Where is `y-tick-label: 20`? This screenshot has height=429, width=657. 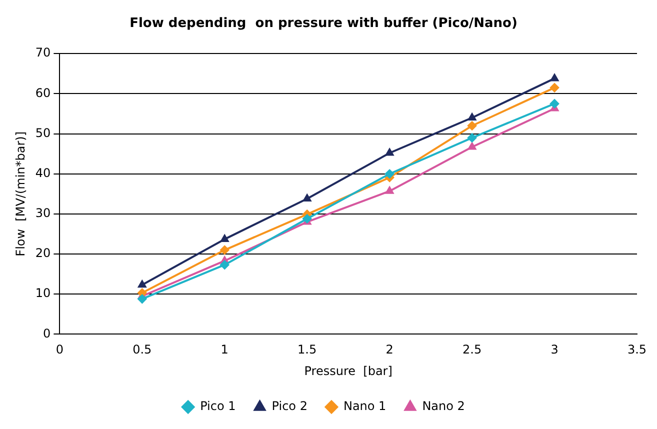
y-tick-label: 20 is located at coordinates (43, 253).